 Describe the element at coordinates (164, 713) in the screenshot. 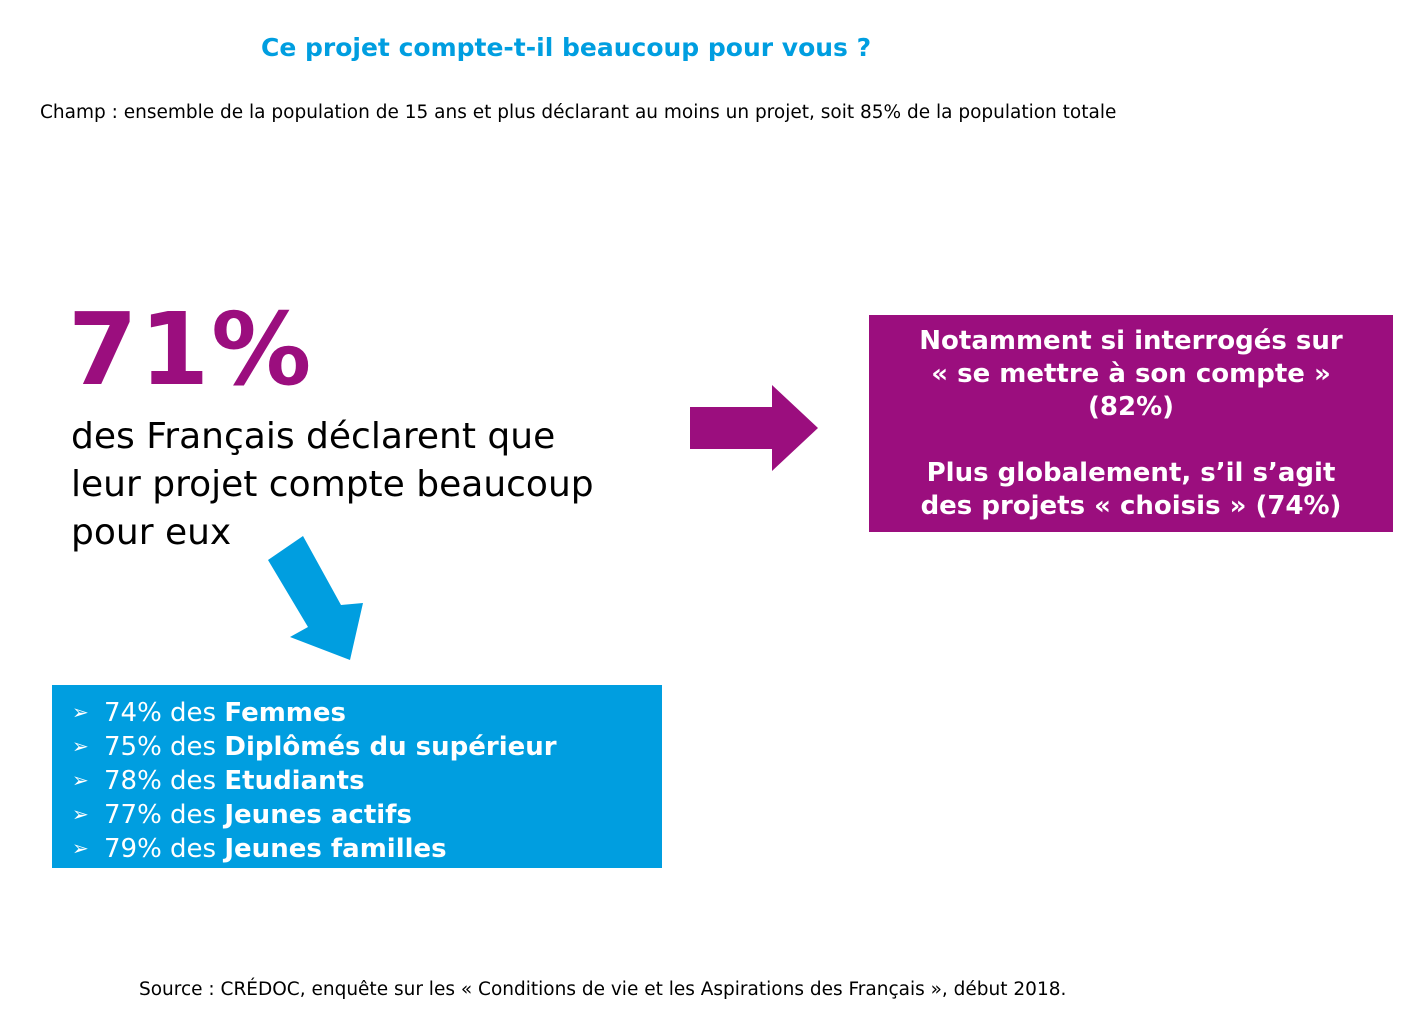

I see `item-percent: 74% des` at that location.